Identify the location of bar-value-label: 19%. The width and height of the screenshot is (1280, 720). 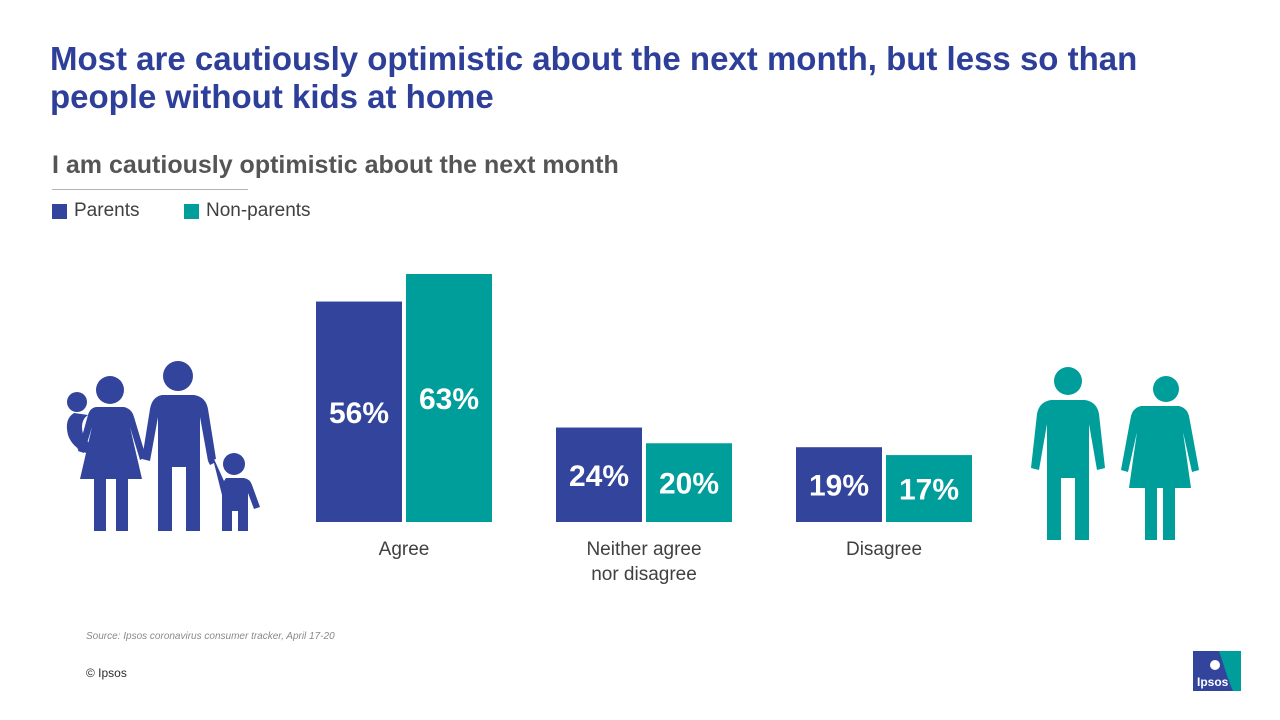
(839, 486).